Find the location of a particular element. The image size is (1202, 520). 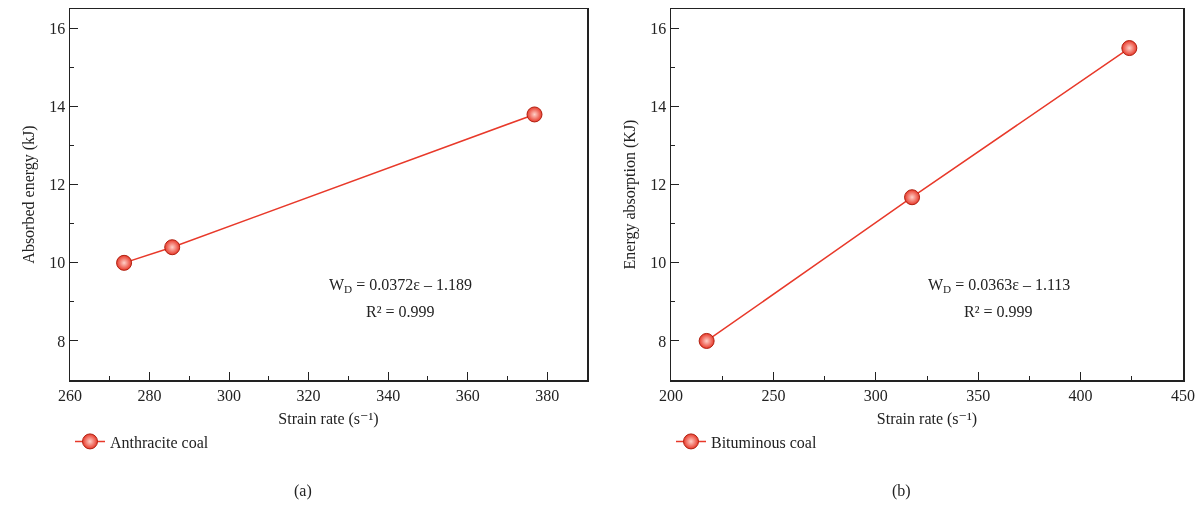

x-tick-label: 200 is located at coordinates (671, 395).